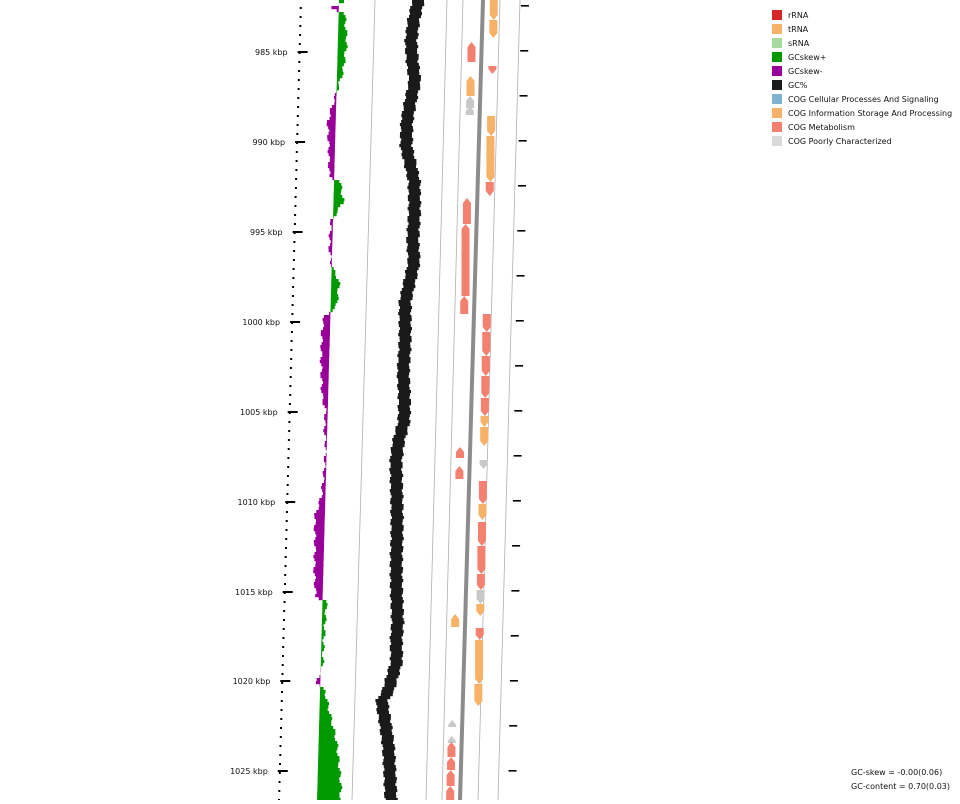 This screenshot has width=960, height=804. I want to click on legend-label: GCskew+, so click(807, 57).